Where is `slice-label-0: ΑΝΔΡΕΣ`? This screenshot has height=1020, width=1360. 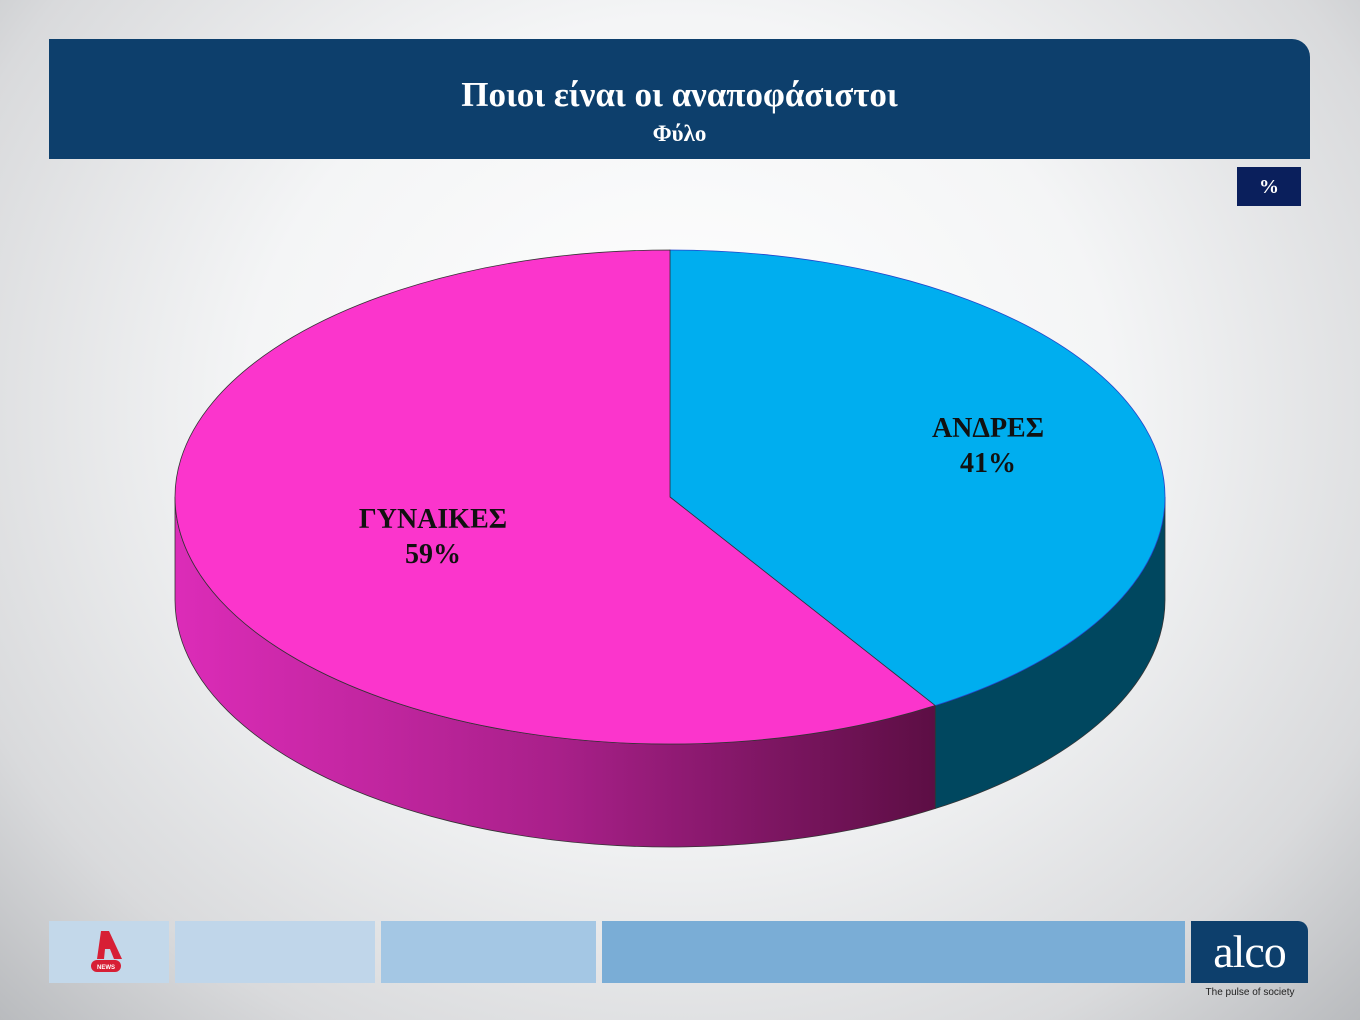 slice-label-0: ΑΝΔΡΕΣ is located at coordinates (988, 428).